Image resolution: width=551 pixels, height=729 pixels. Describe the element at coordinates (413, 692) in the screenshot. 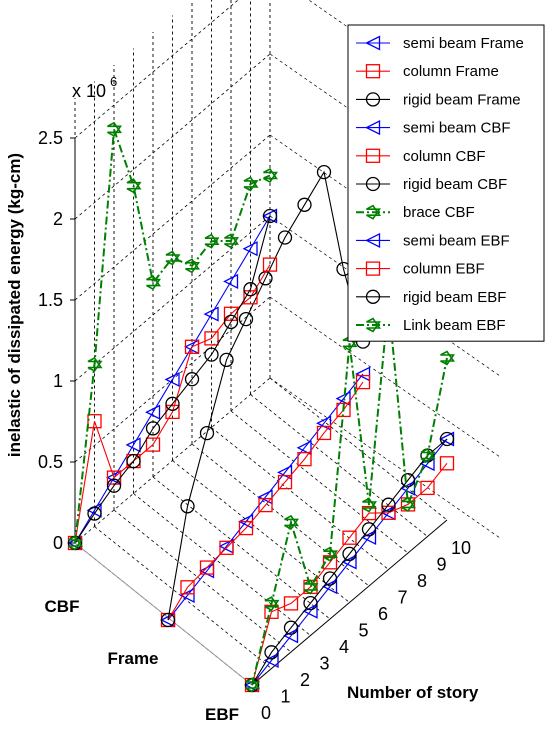

I see `x-axis-label: Number of story` at that location.